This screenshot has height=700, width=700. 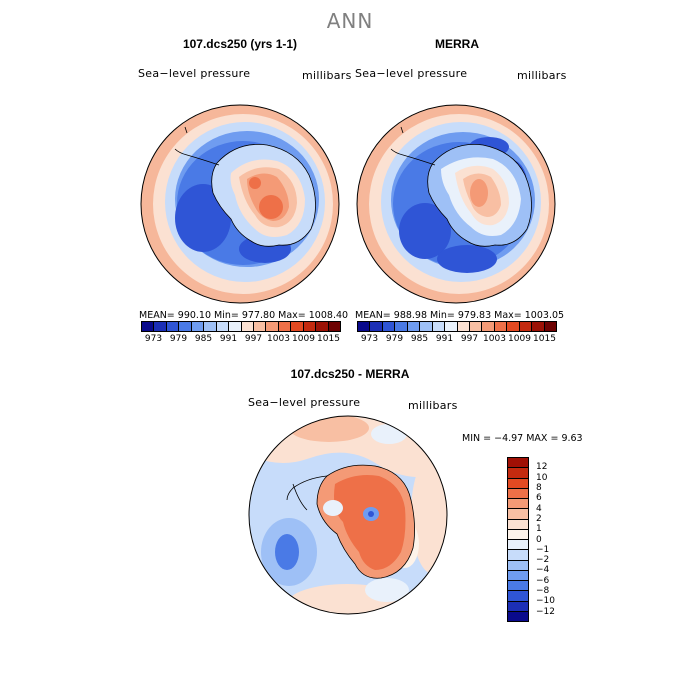 I want to click on panel2-colorbar-tick-label: 985, so click(x=419, y=339).